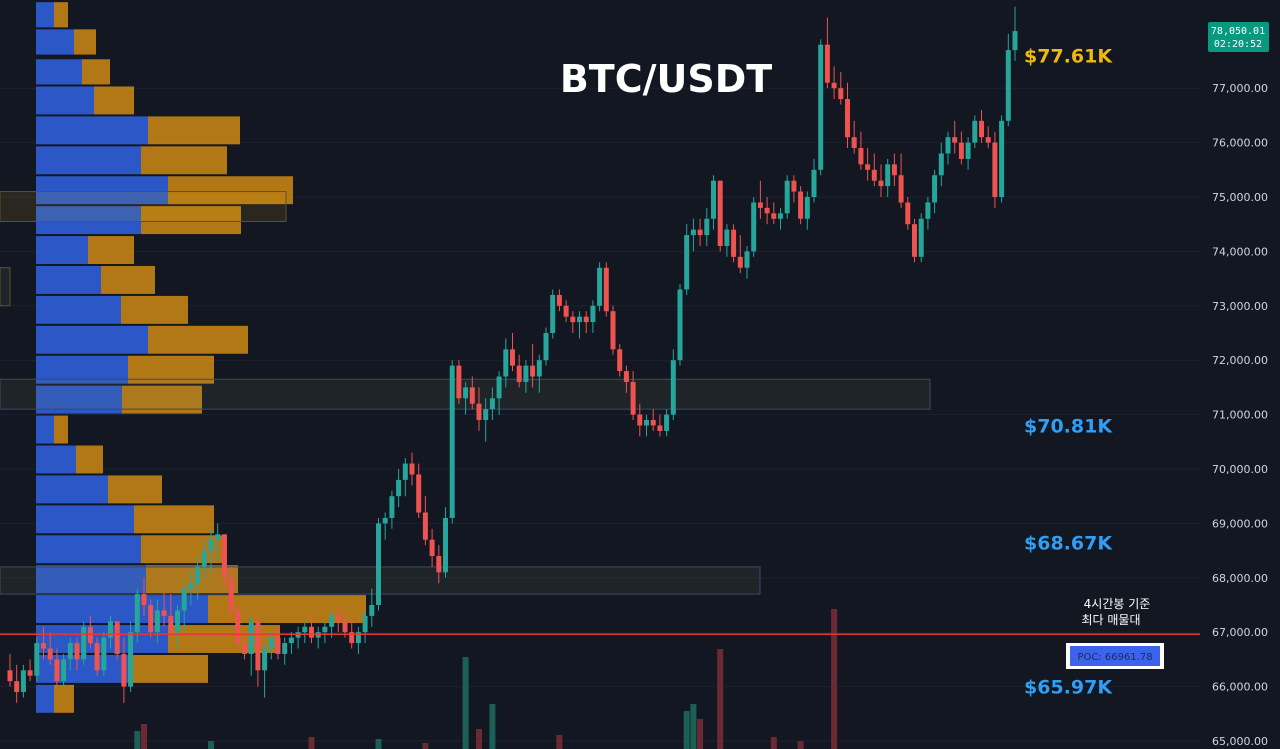  Describe the element at coordinates (1117, 604) in the screenshot. I see `poc-note-line-1: 4시간봉 기준` at that location.